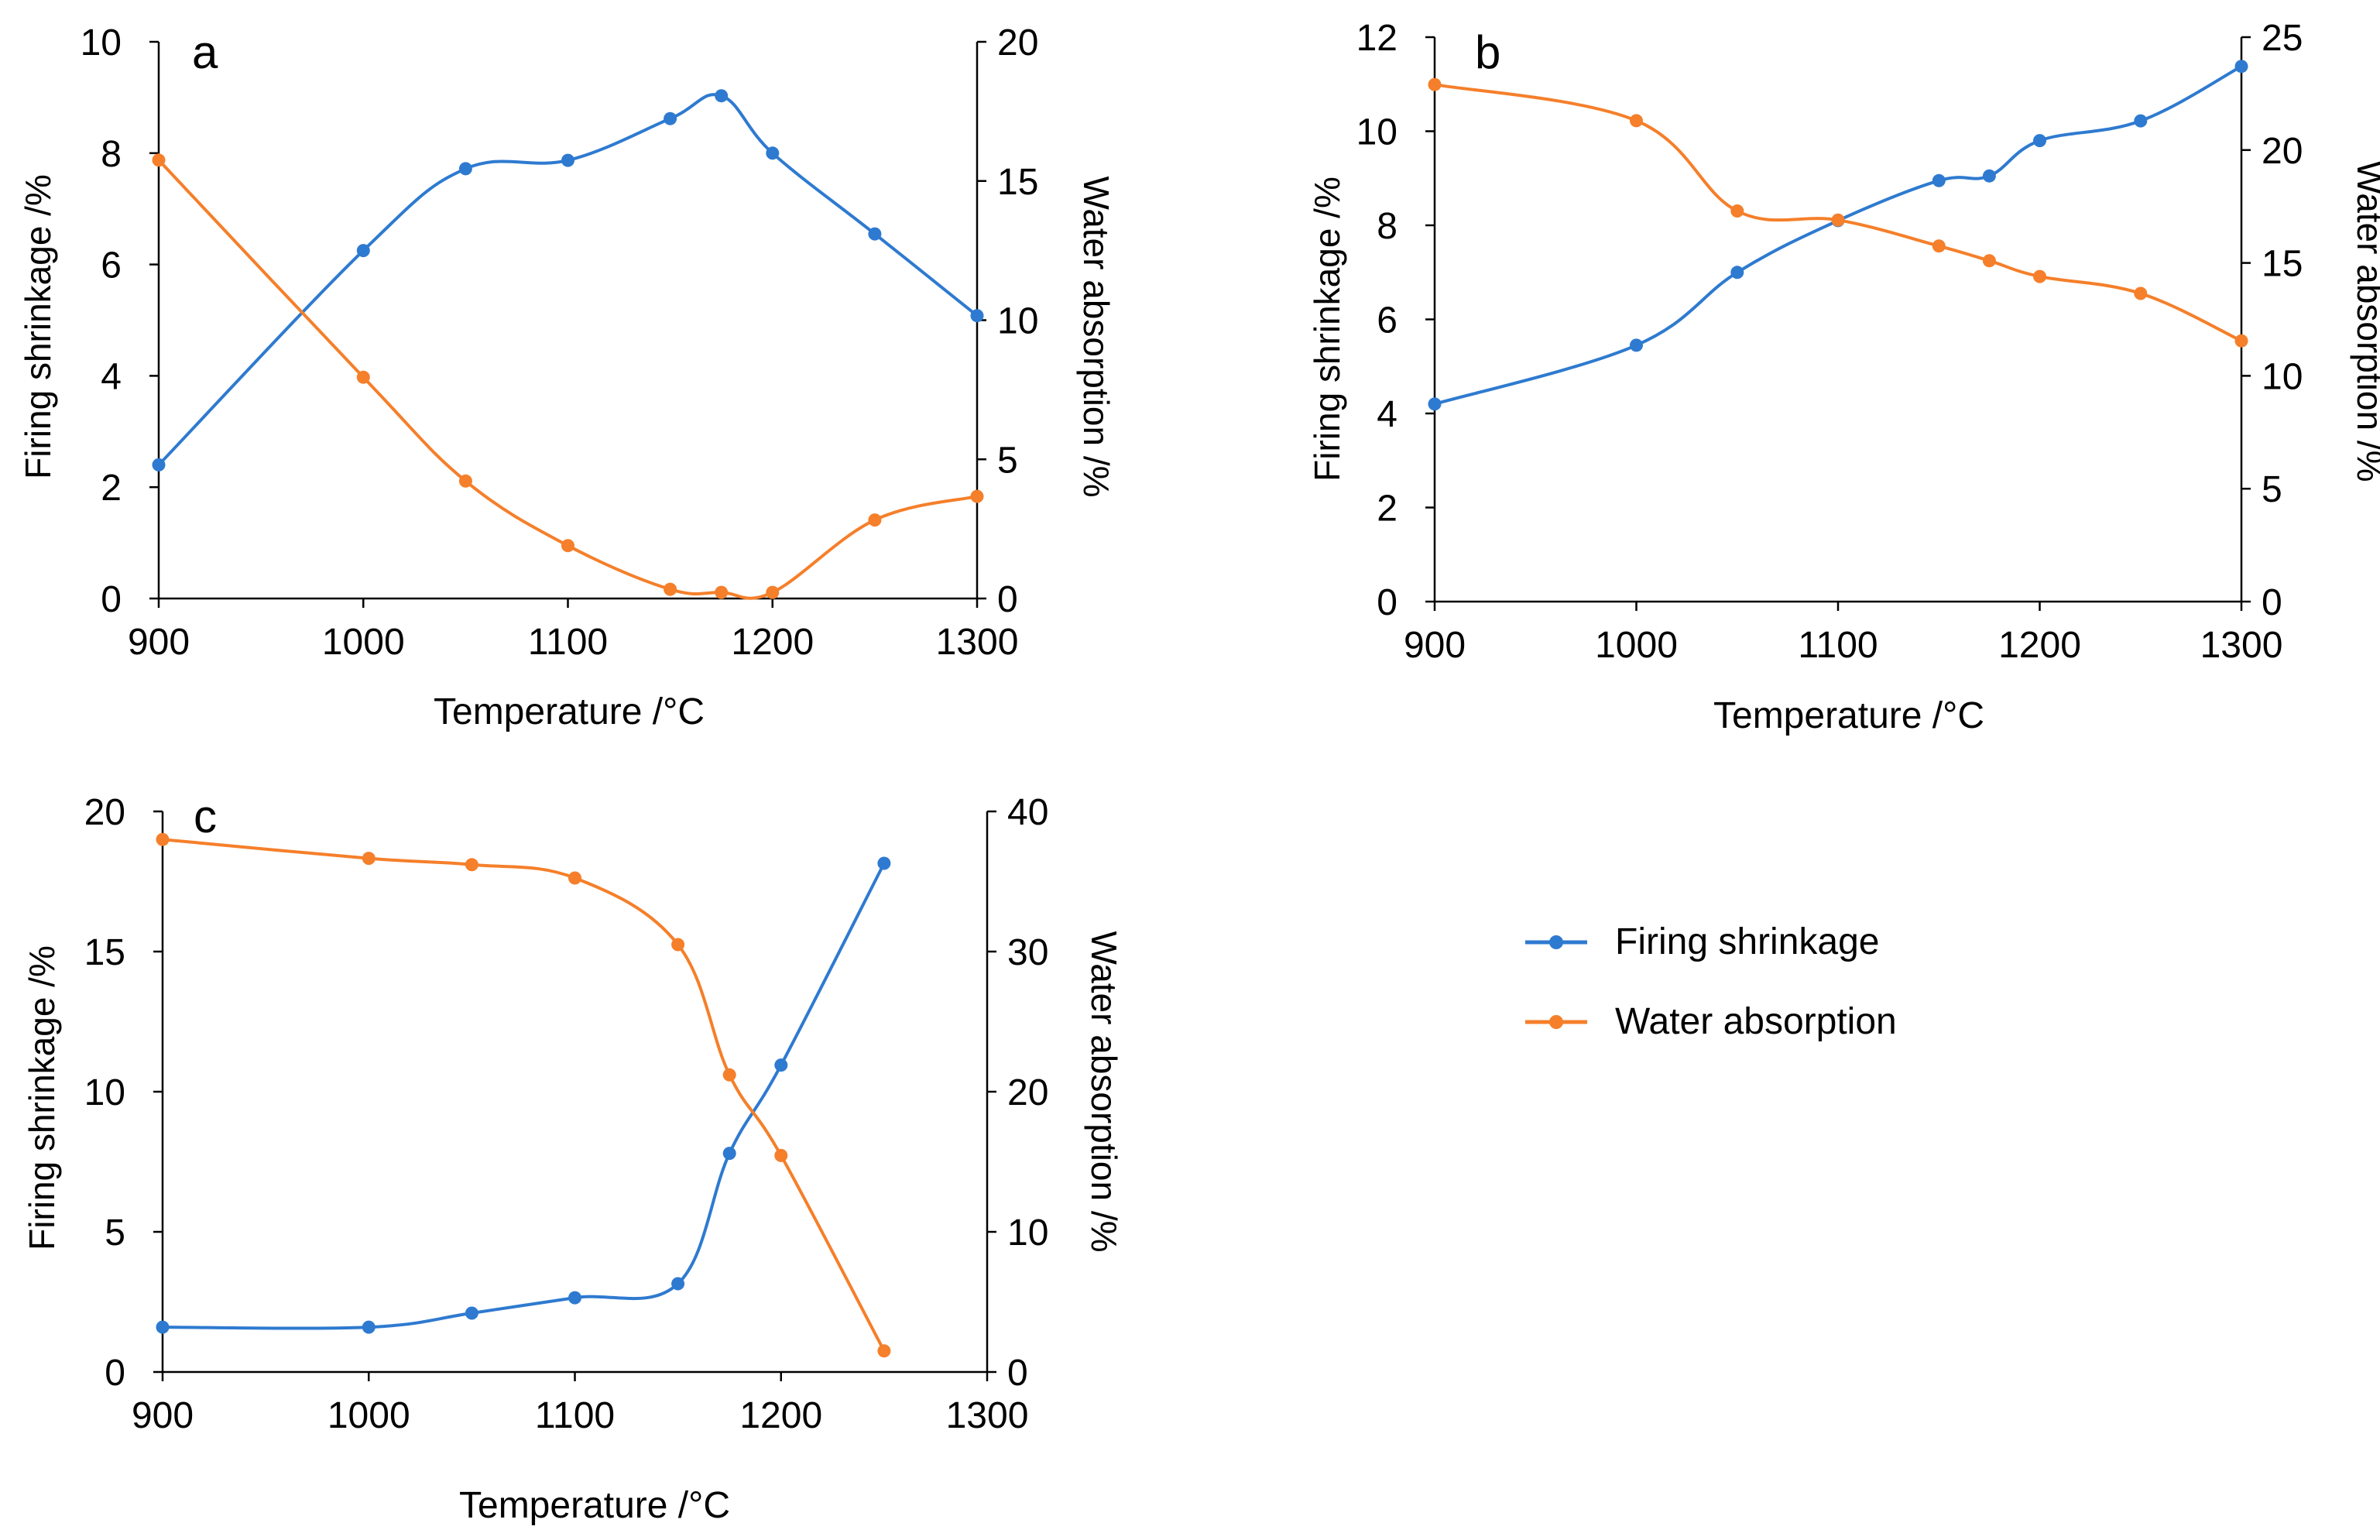  I want to click on y-tick-label-a: 6, so click(112, 265).